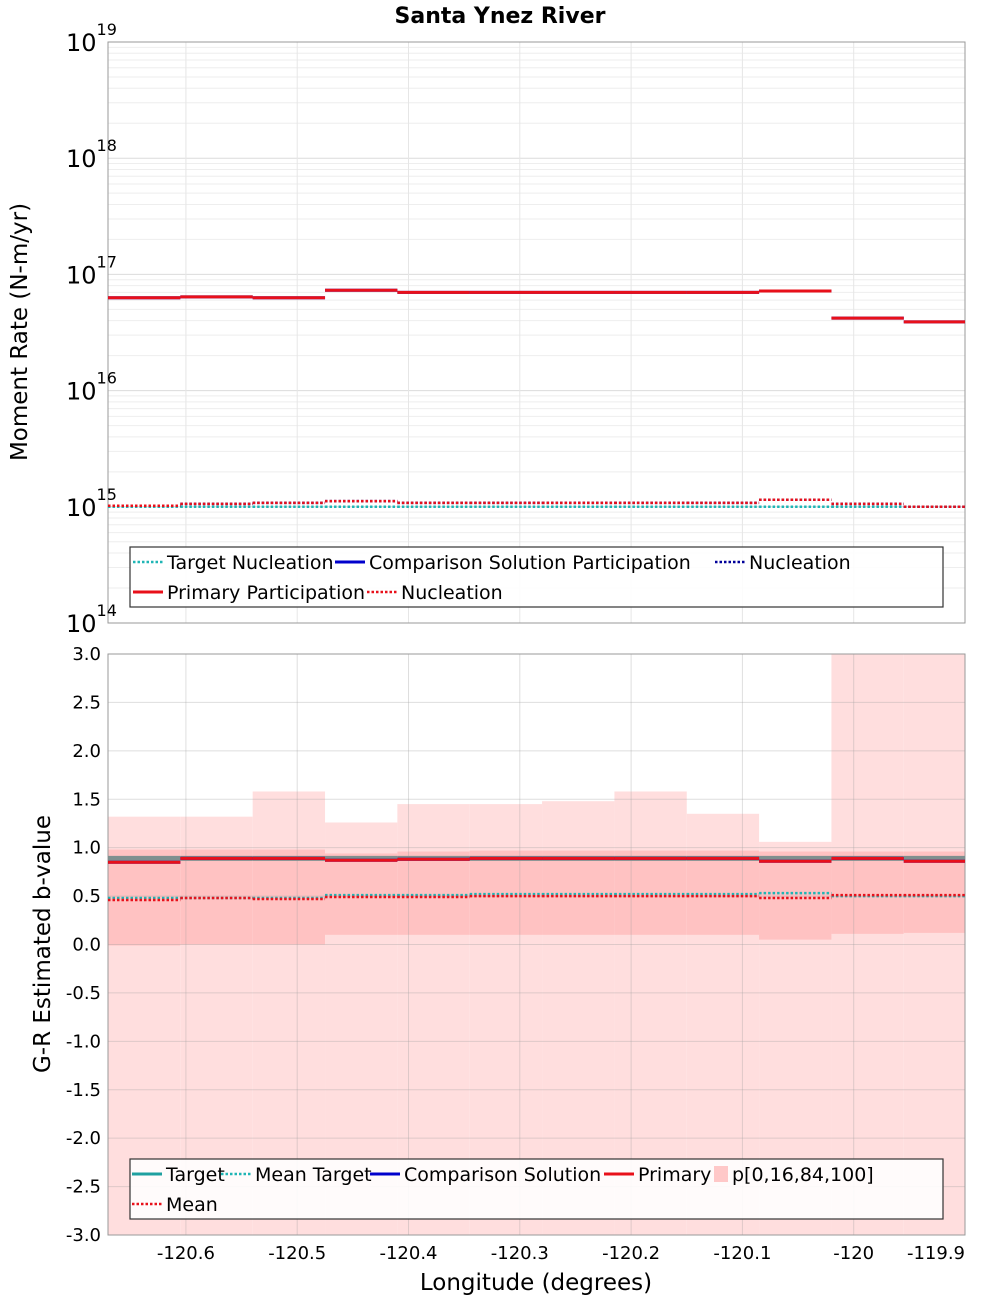  I want to click on legend-label: Mean, so click(192, 1205).